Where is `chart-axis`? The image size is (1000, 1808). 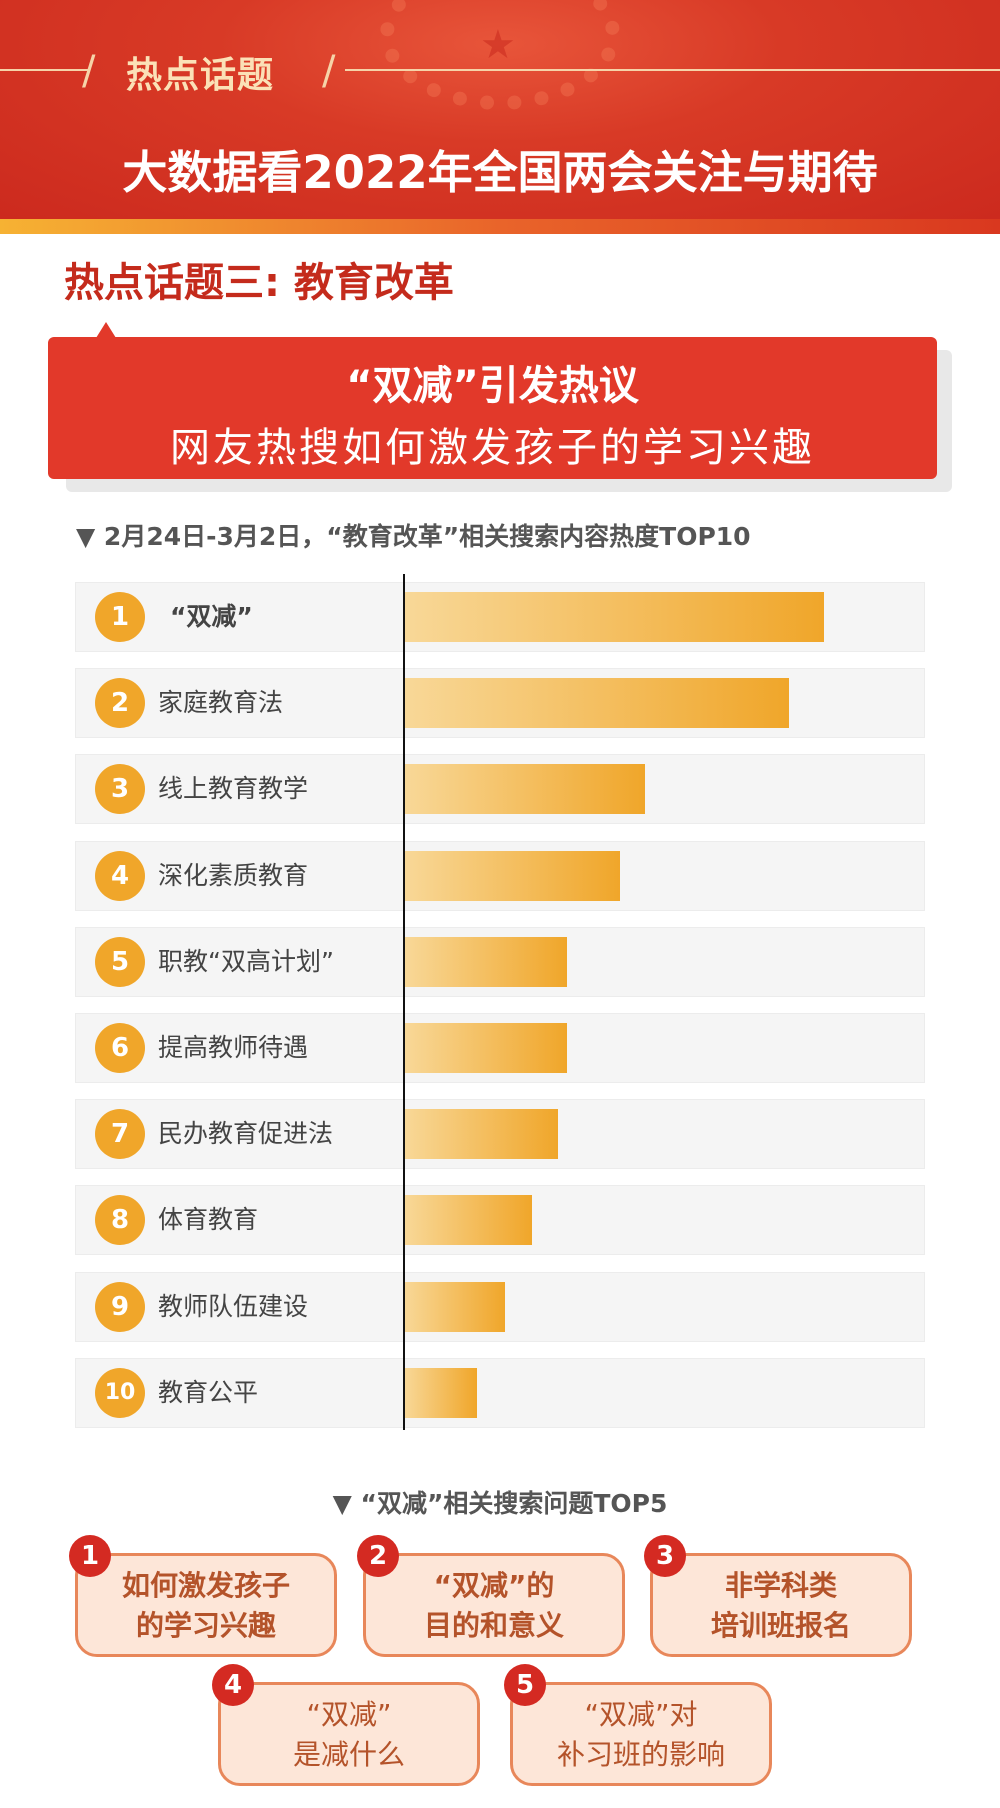
chart-axis is located at coordinates (404, 1002).